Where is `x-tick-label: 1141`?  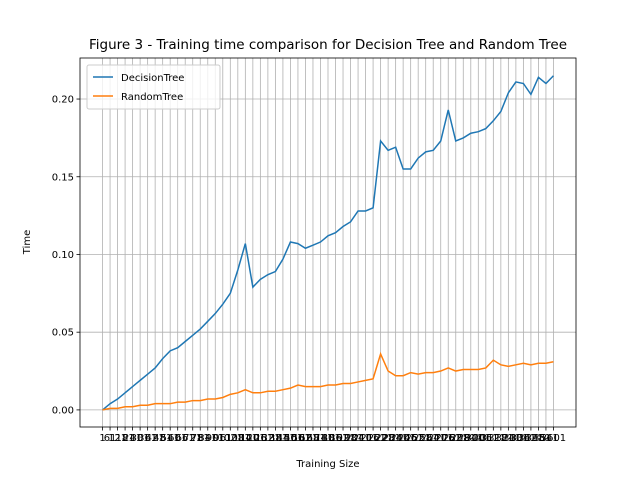 x-tick-label: 1141 is located at coordinates (245, 438).